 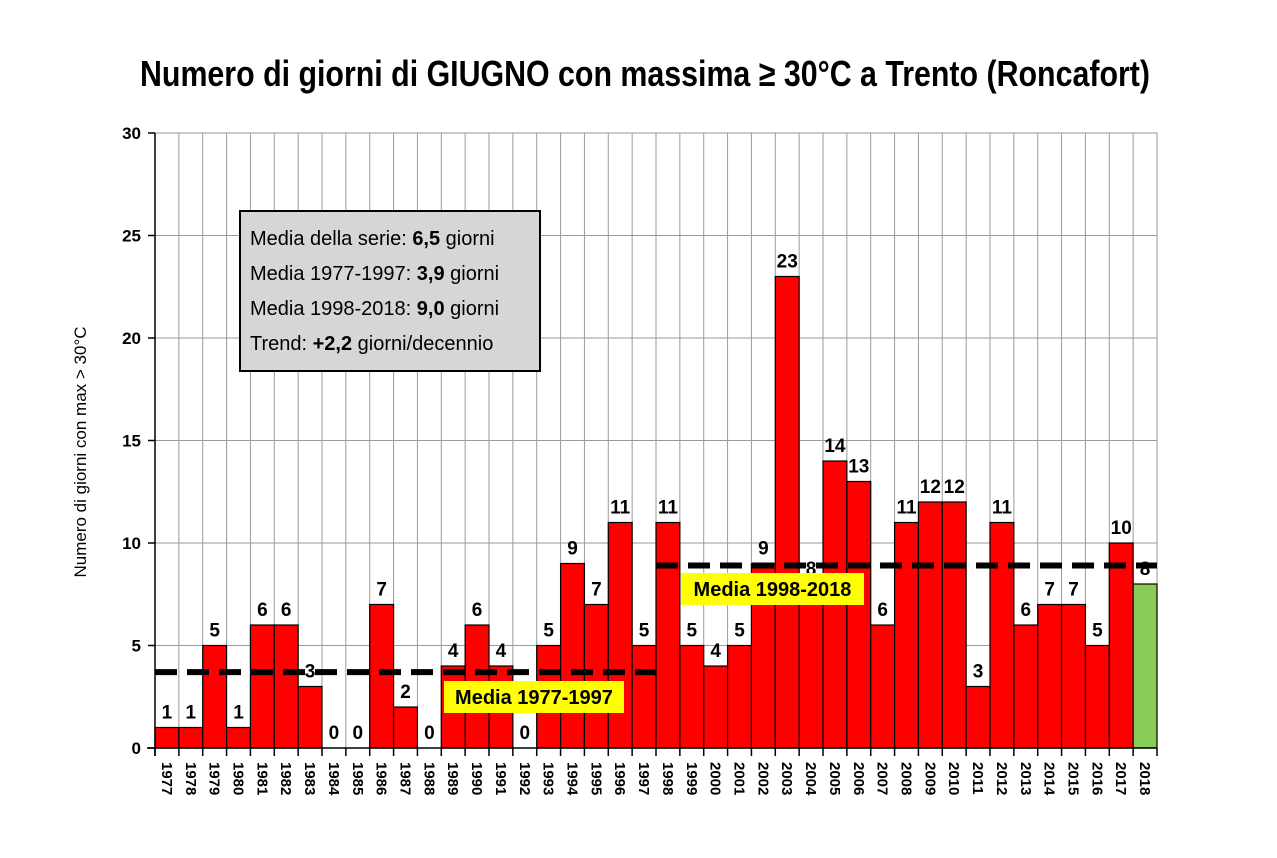 What do you see at coordinates (906, 778) in the screenshot?
I see `x-tick-label-2008: 2008` at bounding box center [906, 778].